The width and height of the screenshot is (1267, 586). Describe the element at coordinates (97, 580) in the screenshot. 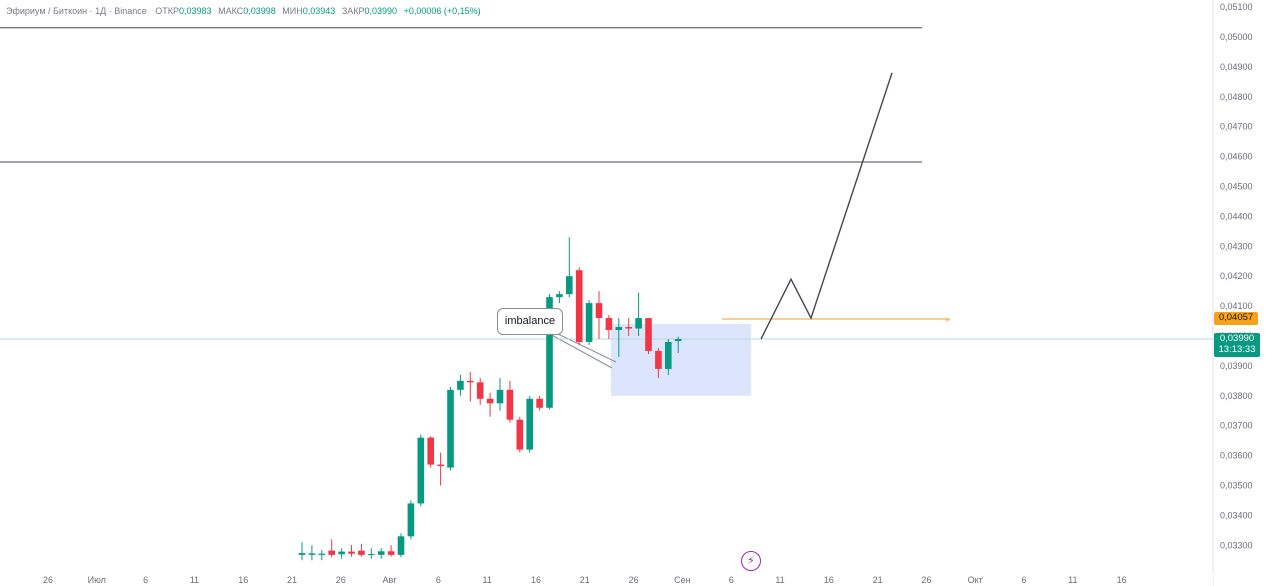

I see `time-tick-label: Июл` at that location.